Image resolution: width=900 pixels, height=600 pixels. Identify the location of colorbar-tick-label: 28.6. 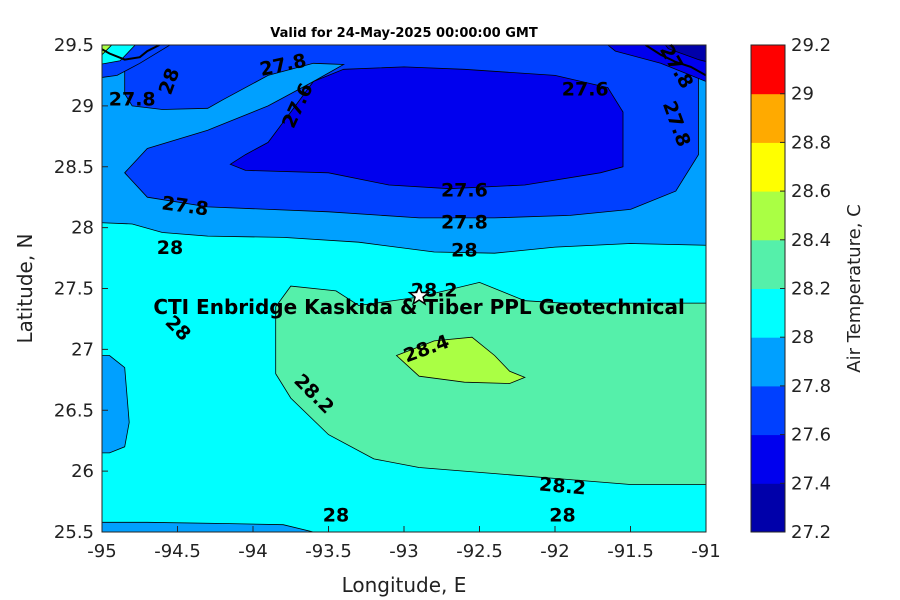
(811, 191).